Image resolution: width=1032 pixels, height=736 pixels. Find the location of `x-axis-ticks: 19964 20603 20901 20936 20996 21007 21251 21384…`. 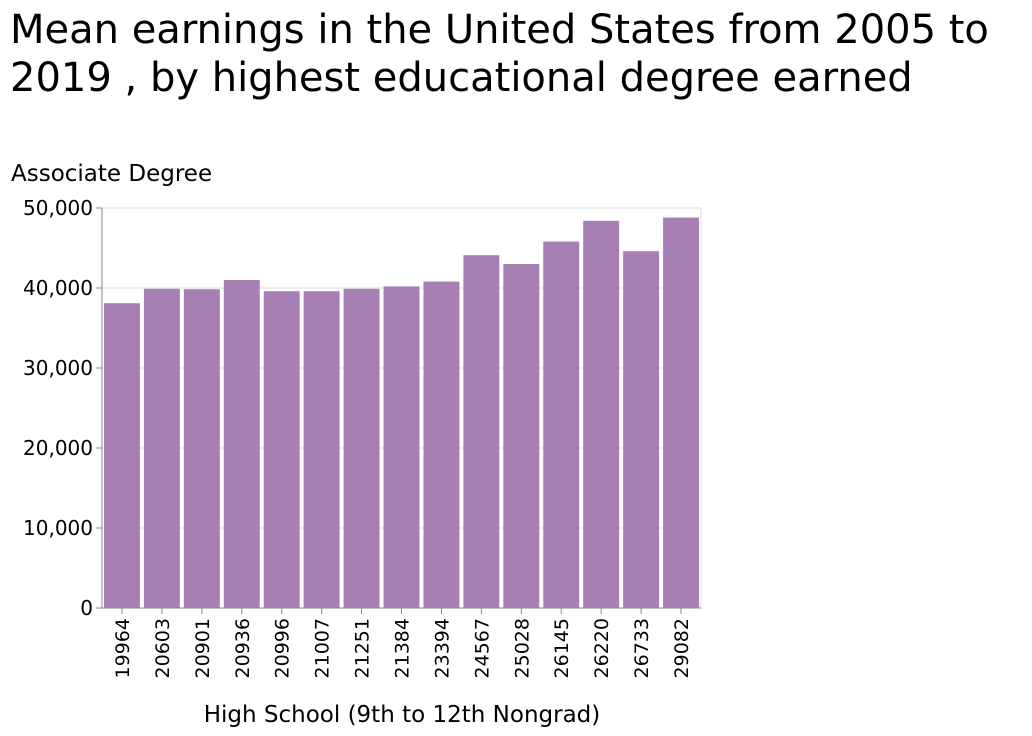

x-axis-ticks: 19964 20603 20901 20936 20996 21007 21251 21384… is located at coordinates (402, 643).